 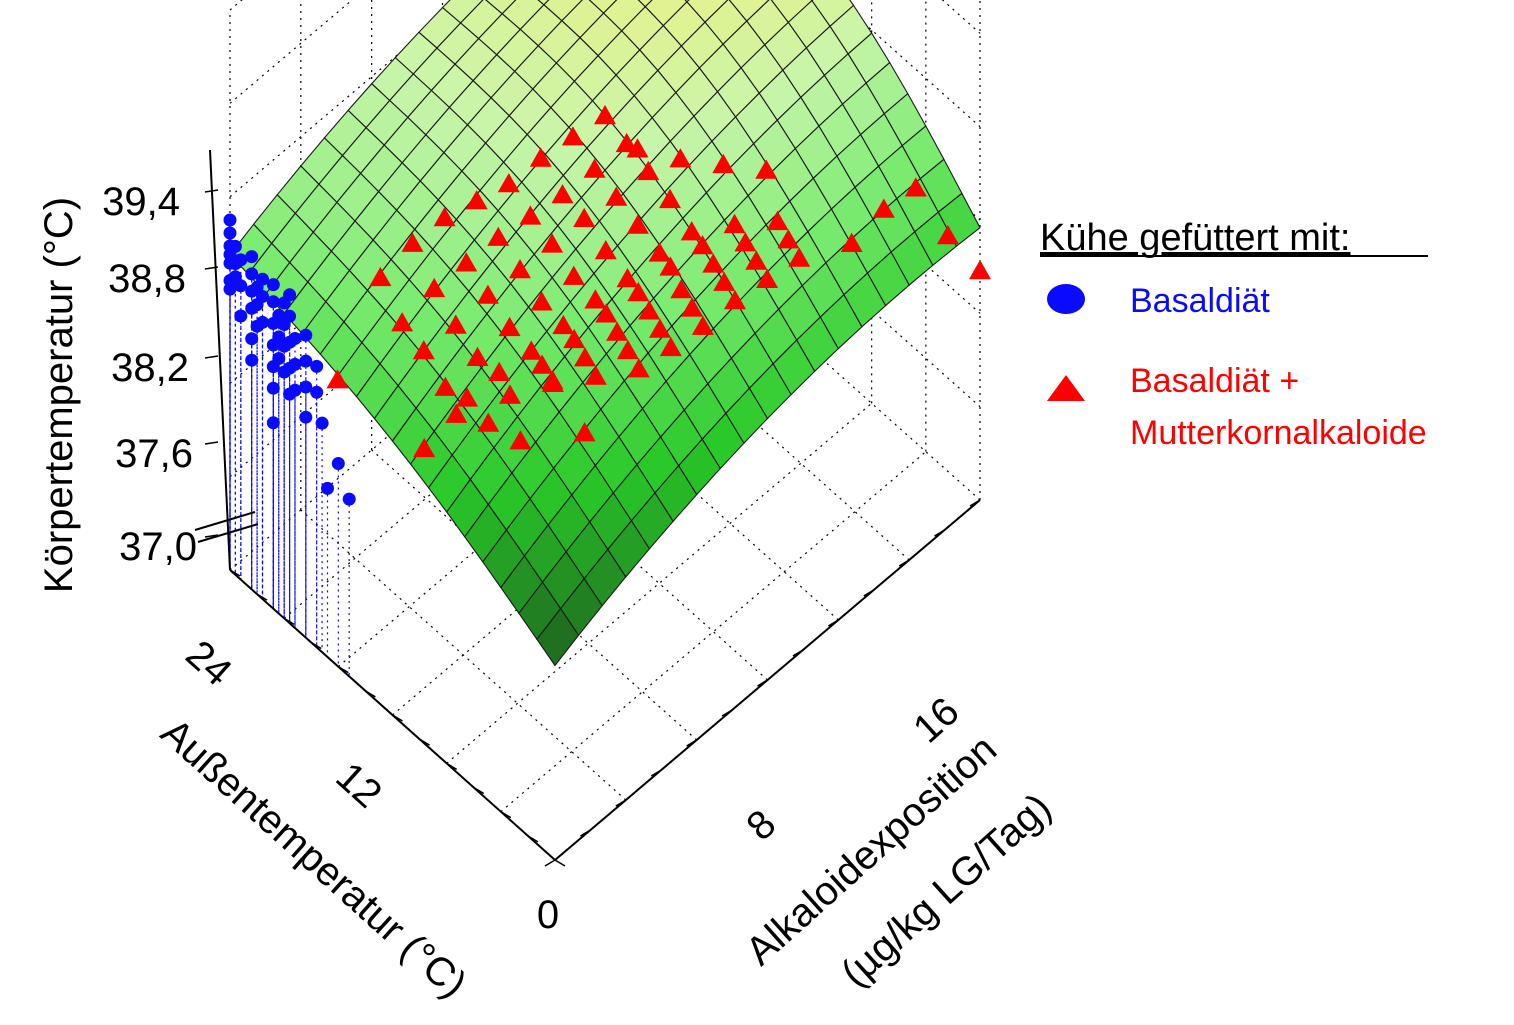 What do you see at coordinates (220, 360) in the screenshot?
I see `z-axis-line` at bounding box center [220, 360].